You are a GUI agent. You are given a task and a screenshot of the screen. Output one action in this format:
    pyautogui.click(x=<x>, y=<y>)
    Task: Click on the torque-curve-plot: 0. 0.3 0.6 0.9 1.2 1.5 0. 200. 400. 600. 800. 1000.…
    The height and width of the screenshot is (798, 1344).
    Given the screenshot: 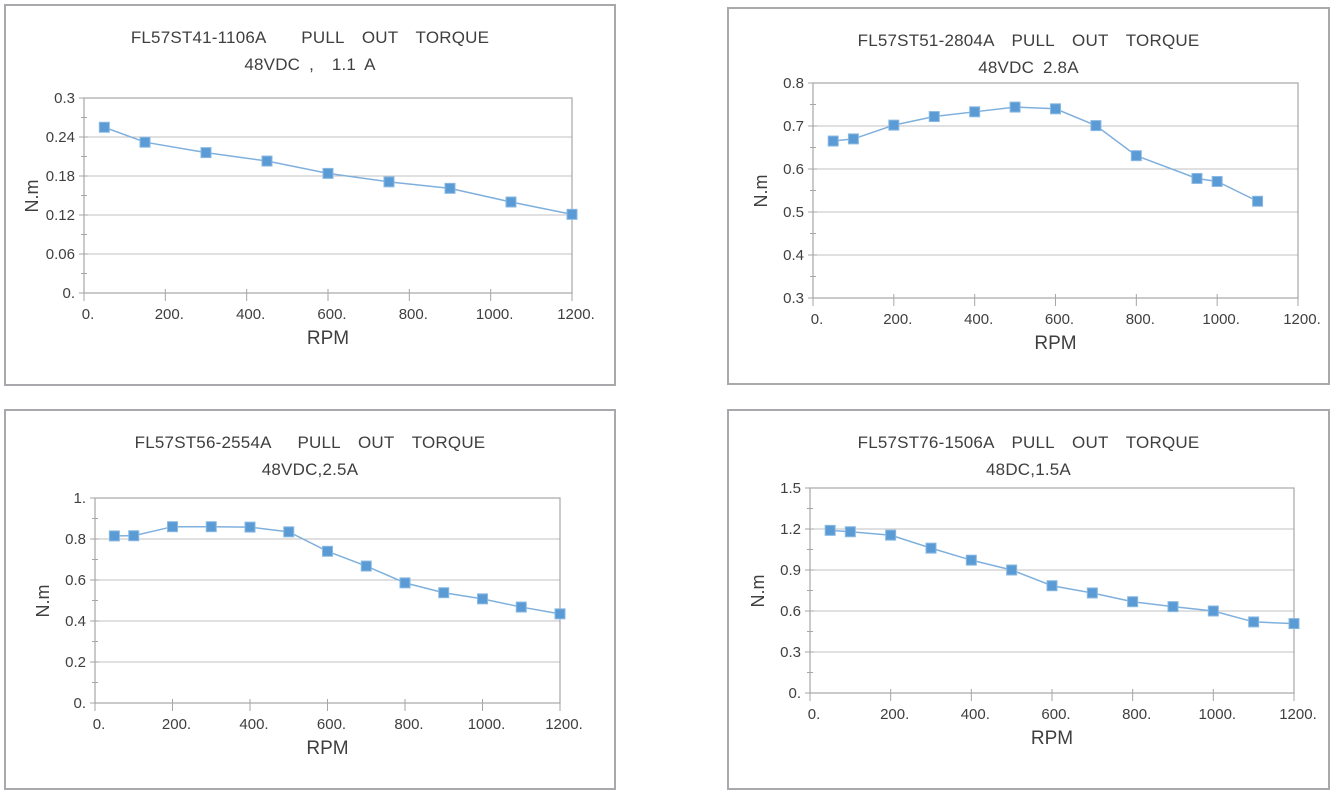 What is the action you would take?
    pyautogui.click(x=1048, y=601)
    